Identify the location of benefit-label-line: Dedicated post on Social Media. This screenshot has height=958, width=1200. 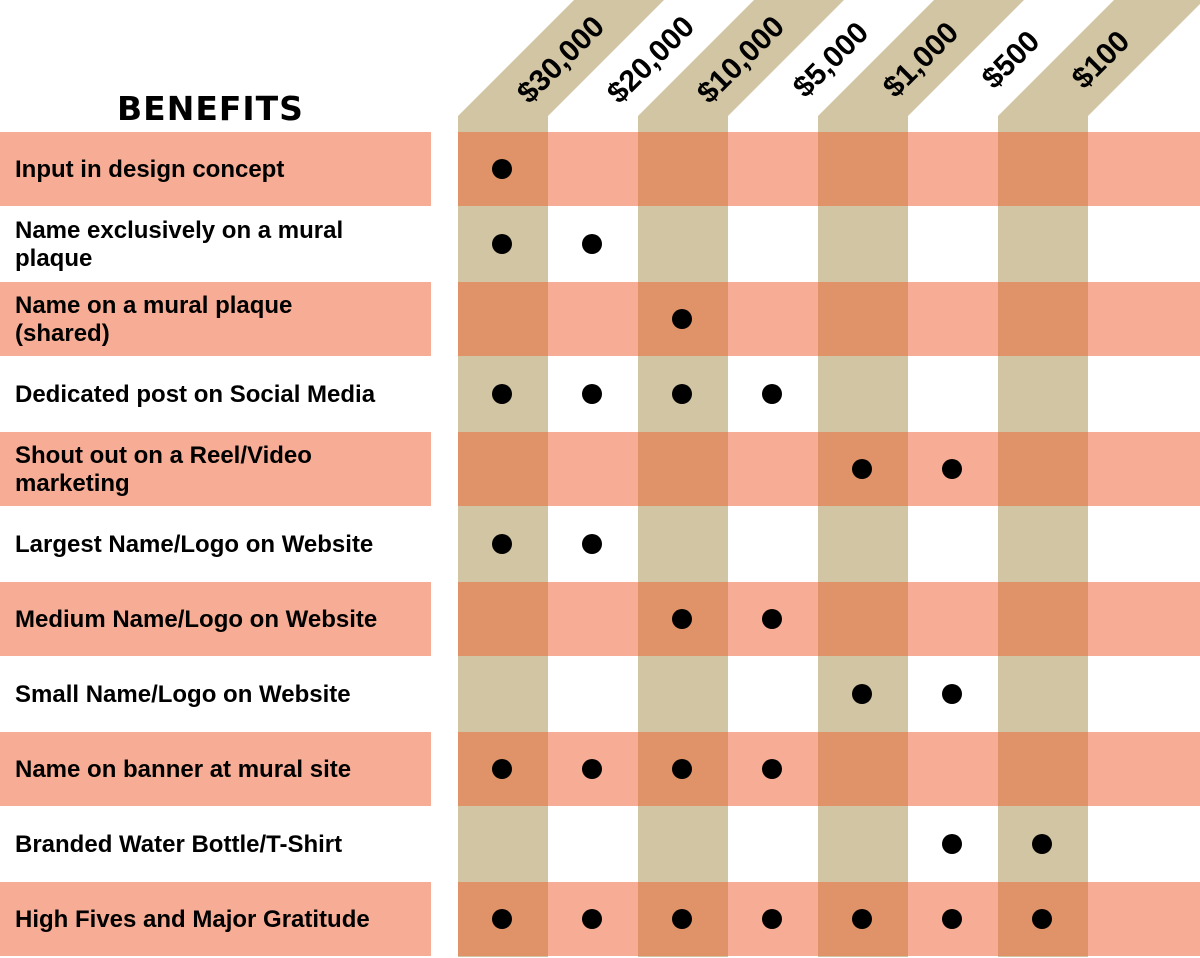
(195, 394).